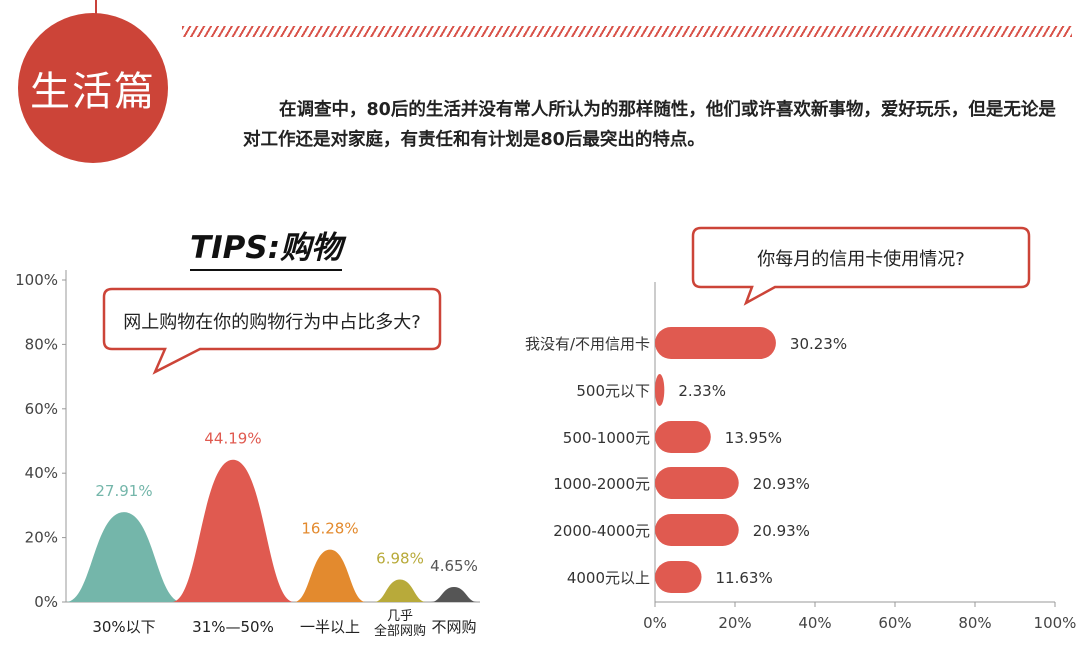 Image resolution: width=1076 pixels, height=650 pixels. What do you see at coordinates (627, 31) in the screenshot?
I see `header-hatch-divider` at bounding box center [627, 31].